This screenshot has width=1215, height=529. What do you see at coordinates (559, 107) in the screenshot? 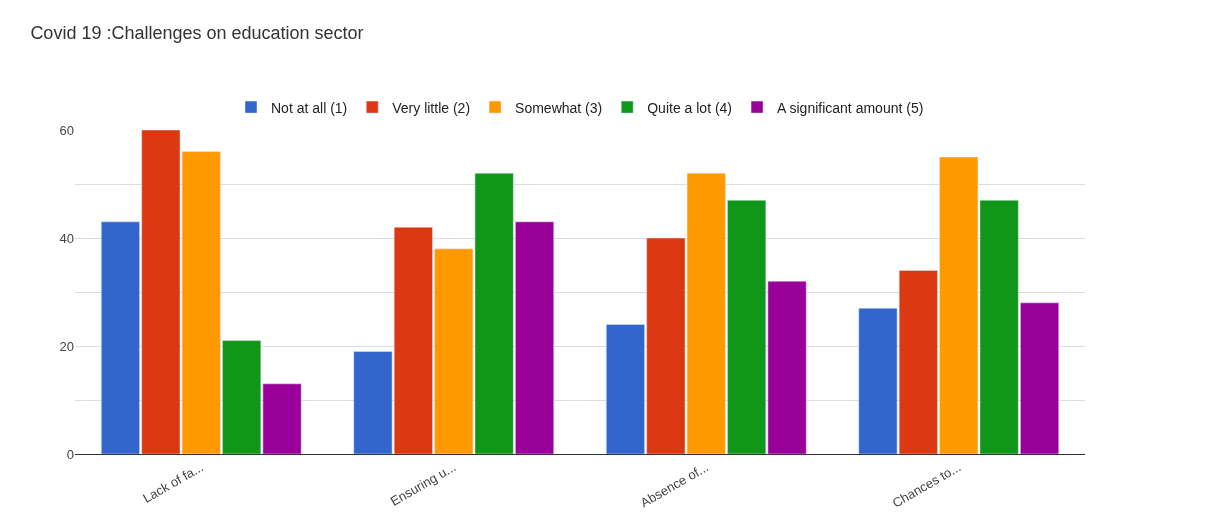
I see `legend-label: Somewhat (3)` at bounding box center [559, 107].